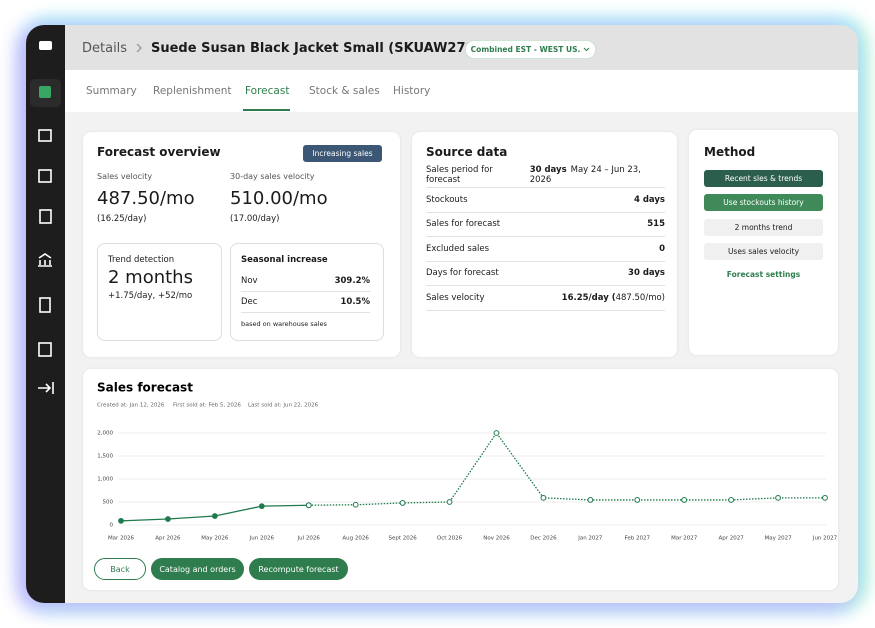 The width and height of the screenshot is (875, 628). I want to click on metric-sub: (16.25/day), so click(122, 219).